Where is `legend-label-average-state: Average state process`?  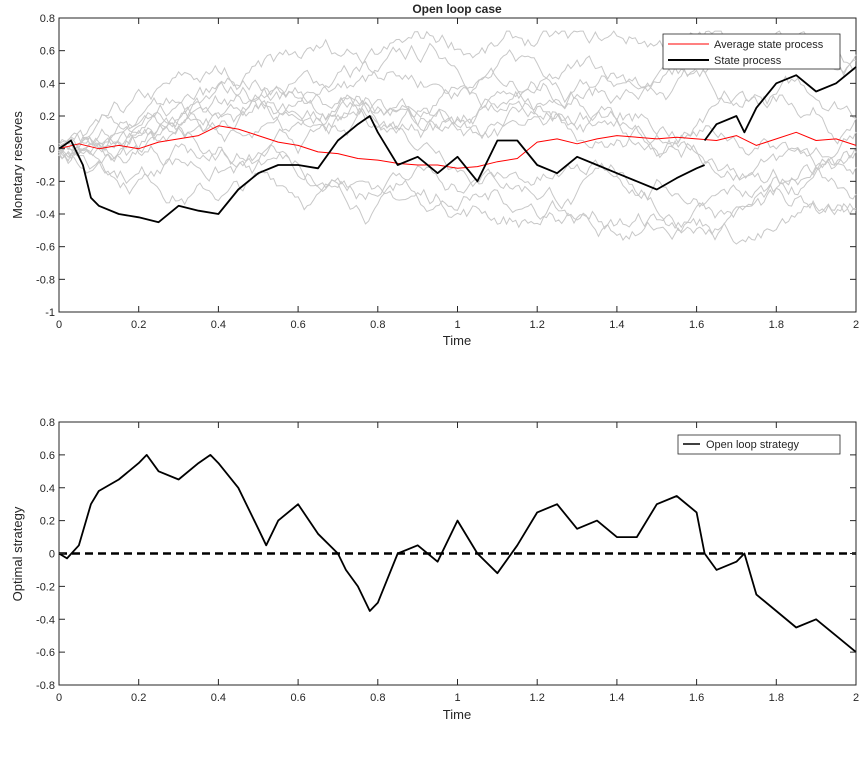 legend-label-average-state: Average state process is located at coordinates (769, 45).